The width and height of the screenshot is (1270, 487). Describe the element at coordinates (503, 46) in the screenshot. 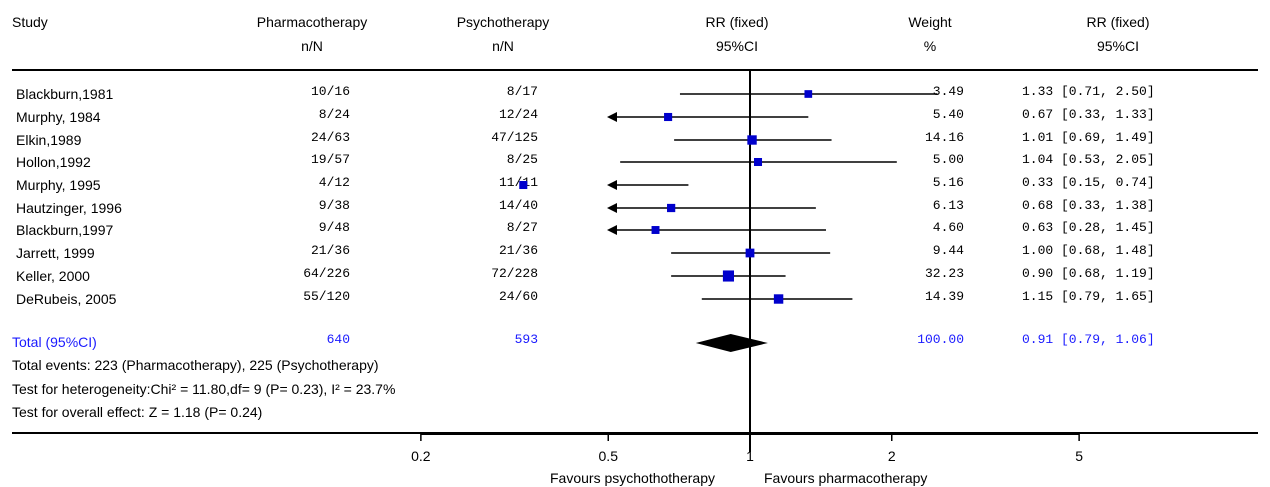

I see `header-psycho-nN: n/N` at that location.